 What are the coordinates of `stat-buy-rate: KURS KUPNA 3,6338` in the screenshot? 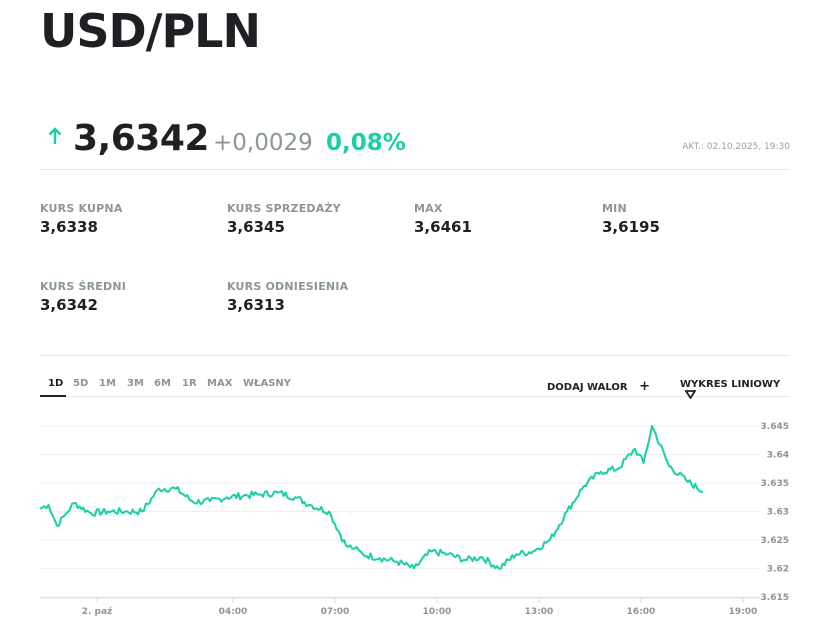 It's located at (81, 219).